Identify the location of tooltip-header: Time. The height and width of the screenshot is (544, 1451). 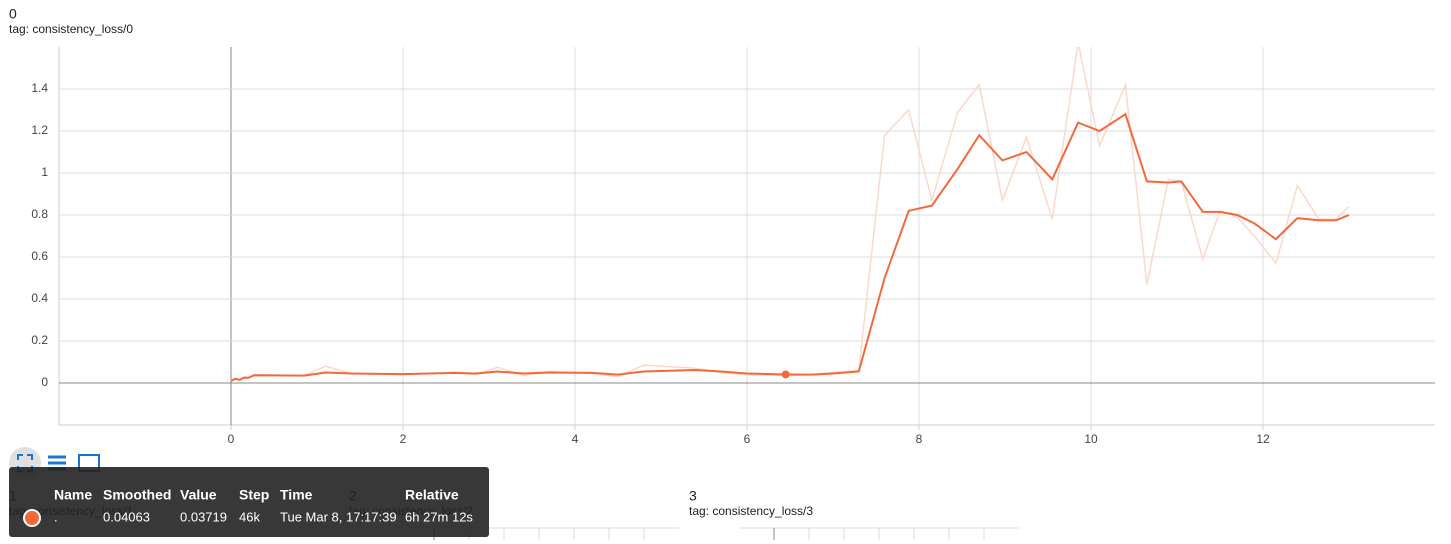
(296, 495).